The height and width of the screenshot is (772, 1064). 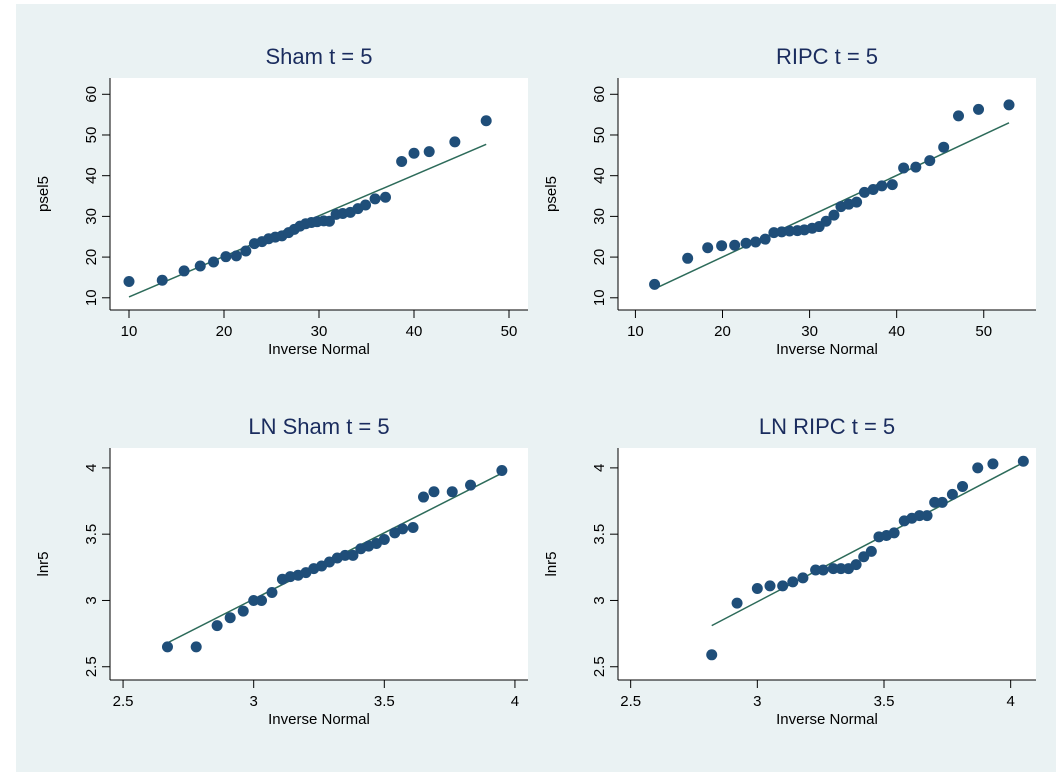 I want to click on y-tick-label: 40, so click(x=91, y=175).